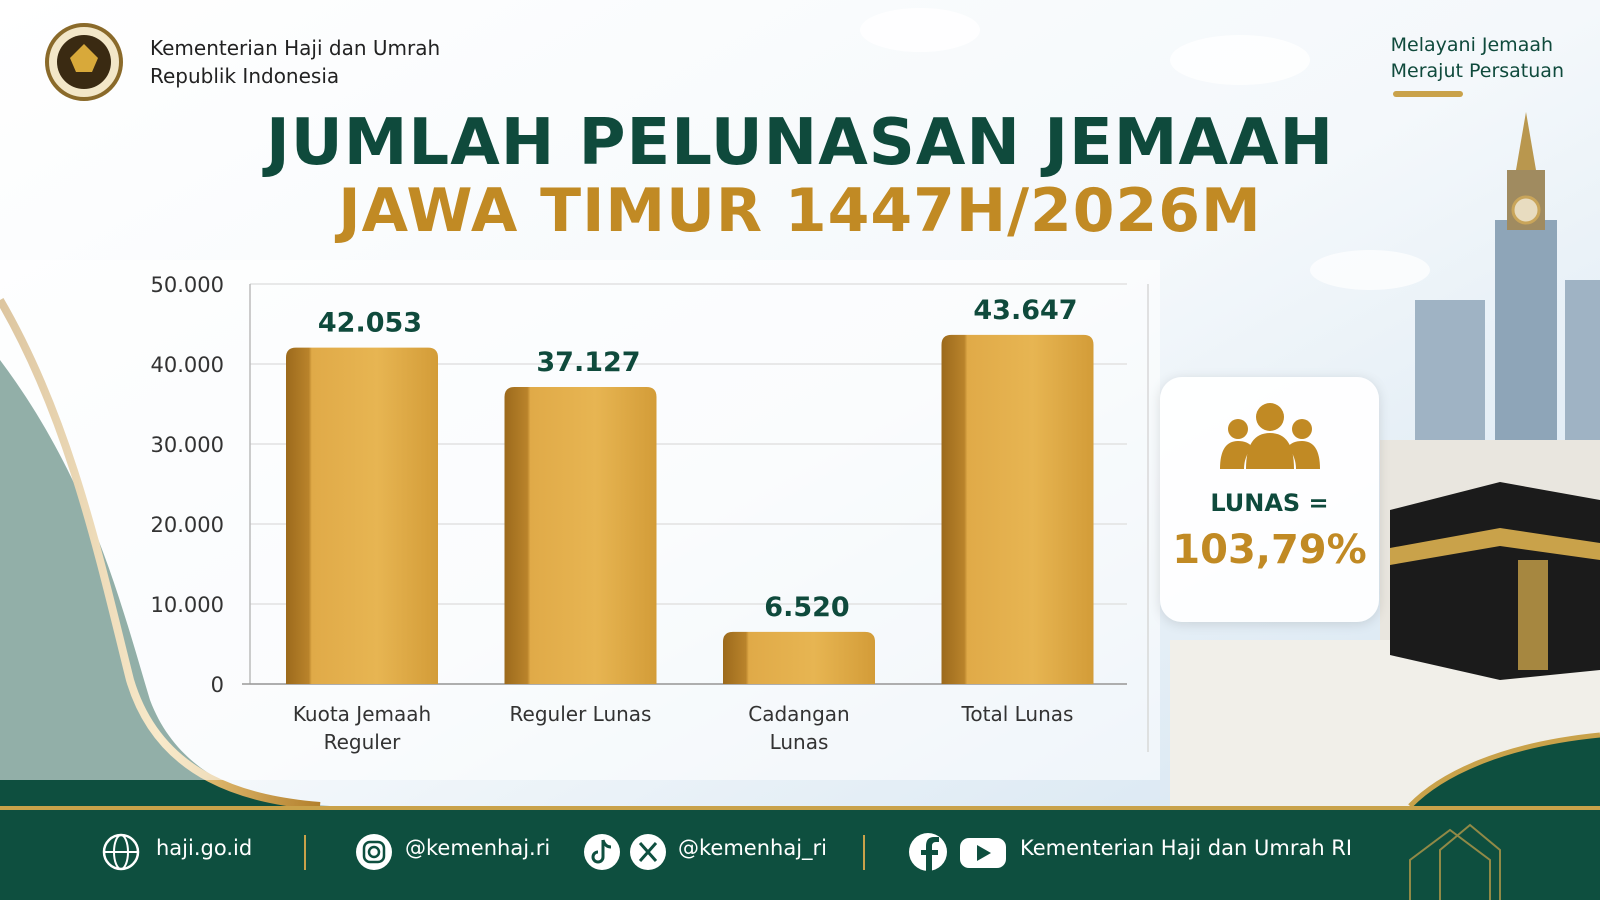  What do you see at coordinates (799, 728) in the screenshot?
I see `x-tick-label: Cadangan Lunas` at bounding box center [799, 728].